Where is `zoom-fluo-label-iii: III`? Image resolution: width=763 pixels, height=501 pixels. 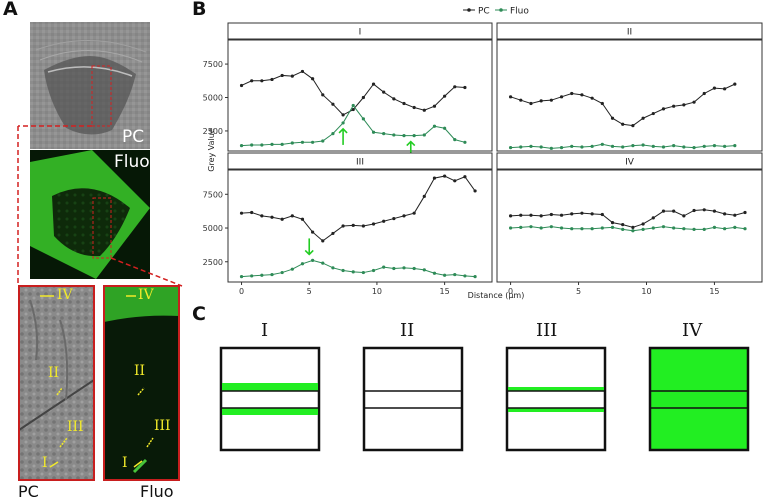 zoom-fluo-label-iii: III is located at coordinates (162, 426).